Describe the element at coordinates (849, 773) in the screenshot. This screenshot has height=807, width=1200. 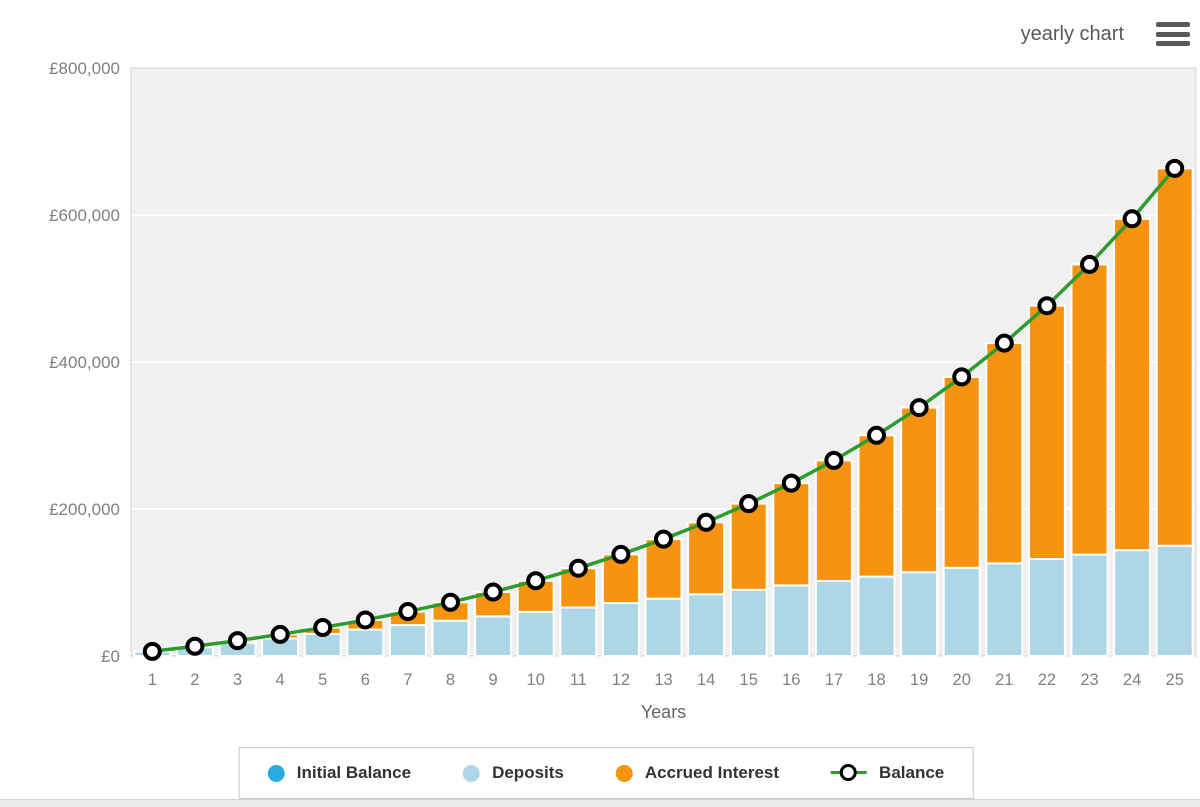
I see `balance-line-marker-icon` at that location.